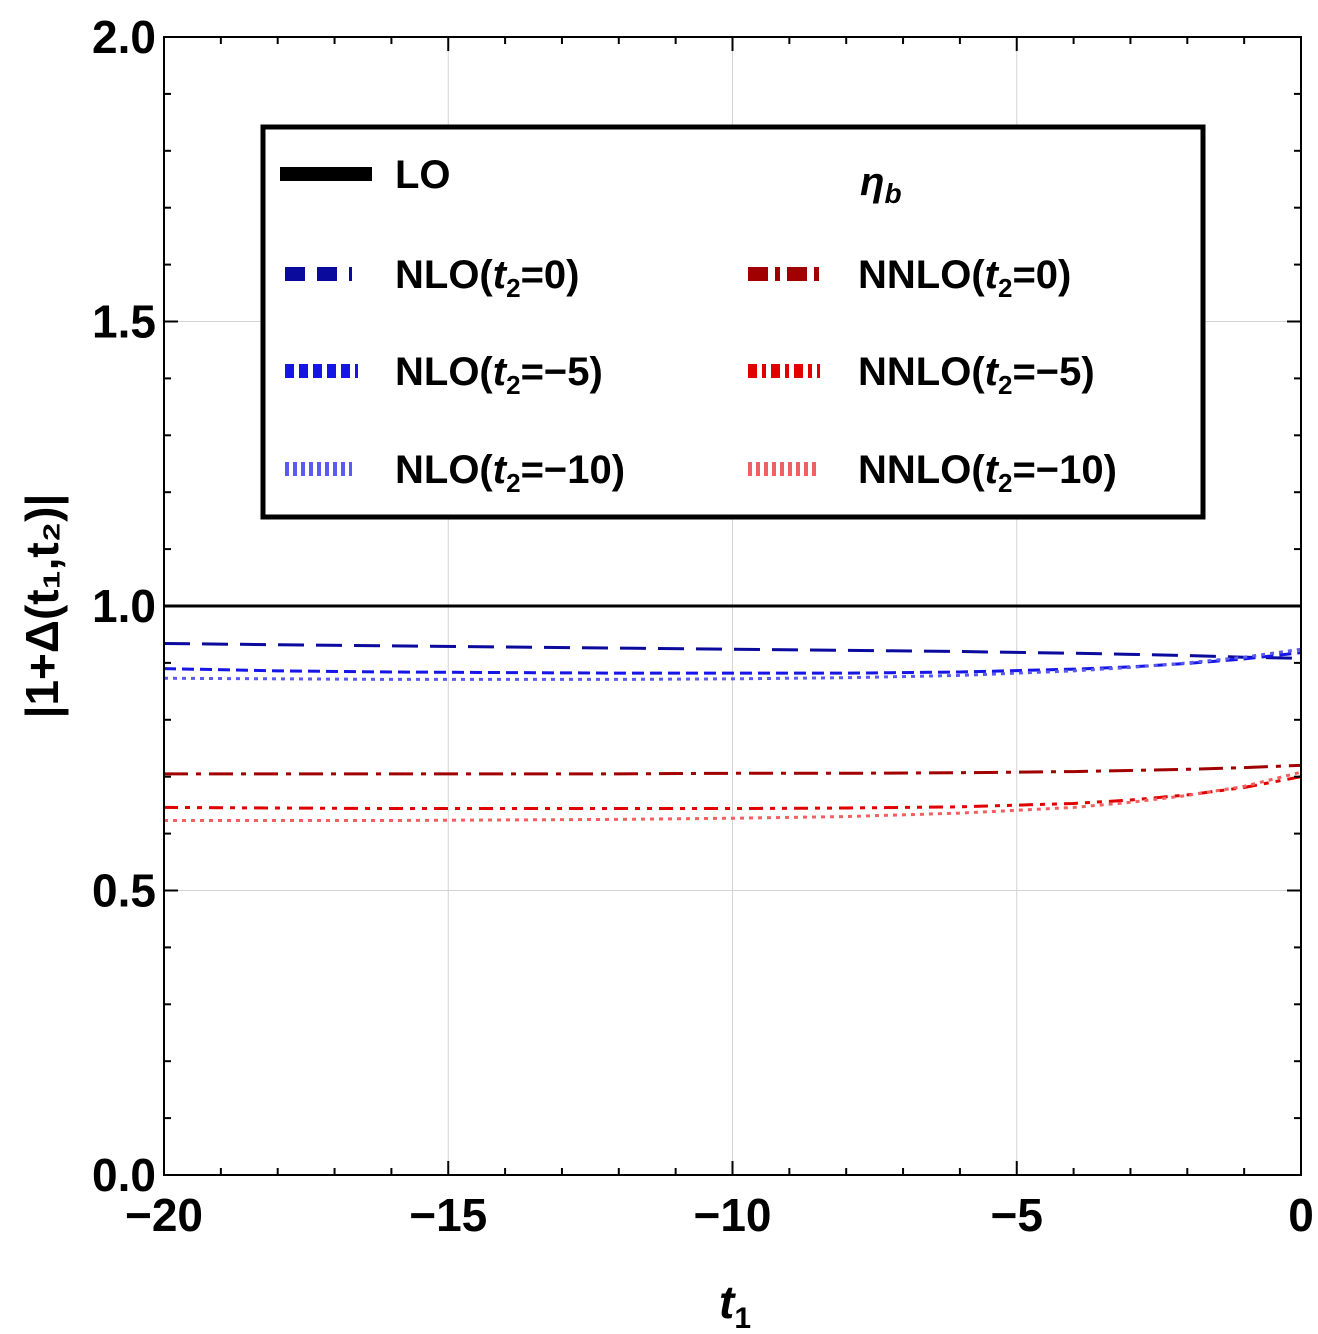 The height and width of the screenshot is (1334, 1318). I want to click on x-tick-label: −5, so click(1017, 1215).